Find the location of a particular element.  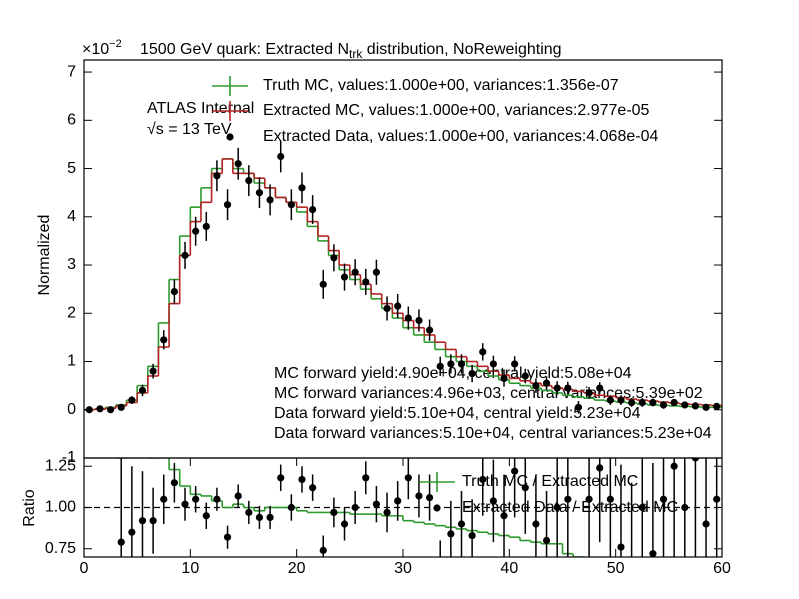

plot-area is located at coordinates (403, 513).